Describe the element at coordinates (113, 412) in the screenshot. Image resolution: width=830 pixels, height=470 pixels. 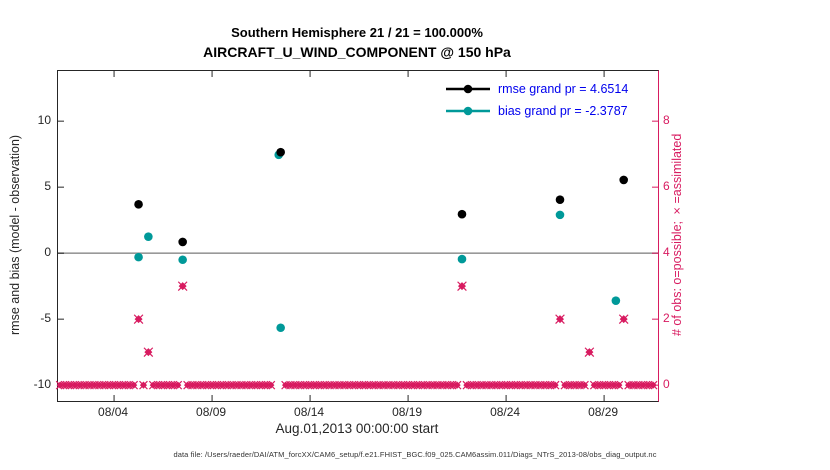
I see `x-tick-label: 08/04` at that location.